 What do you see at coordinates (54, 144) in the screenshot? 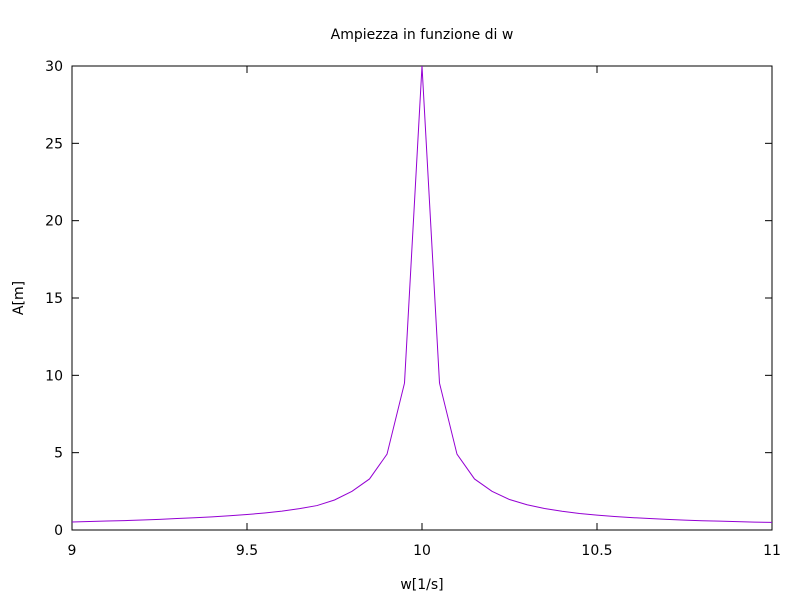
I see `y-tick-label: 25` at bounding box center [54, 144].